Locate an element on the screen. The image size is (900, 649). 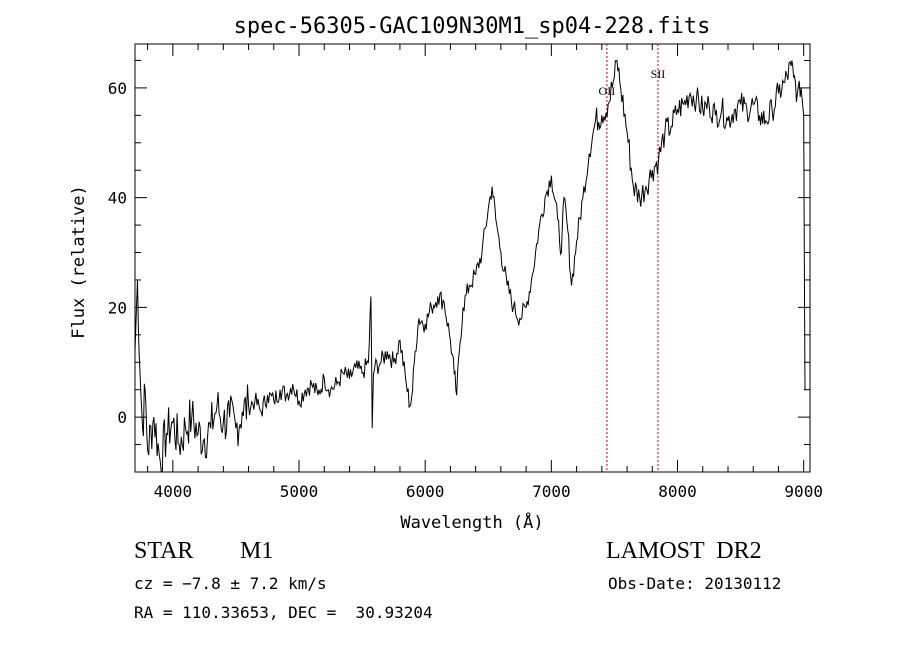
object-subclass: M1 is located at coordinates (257, 551).